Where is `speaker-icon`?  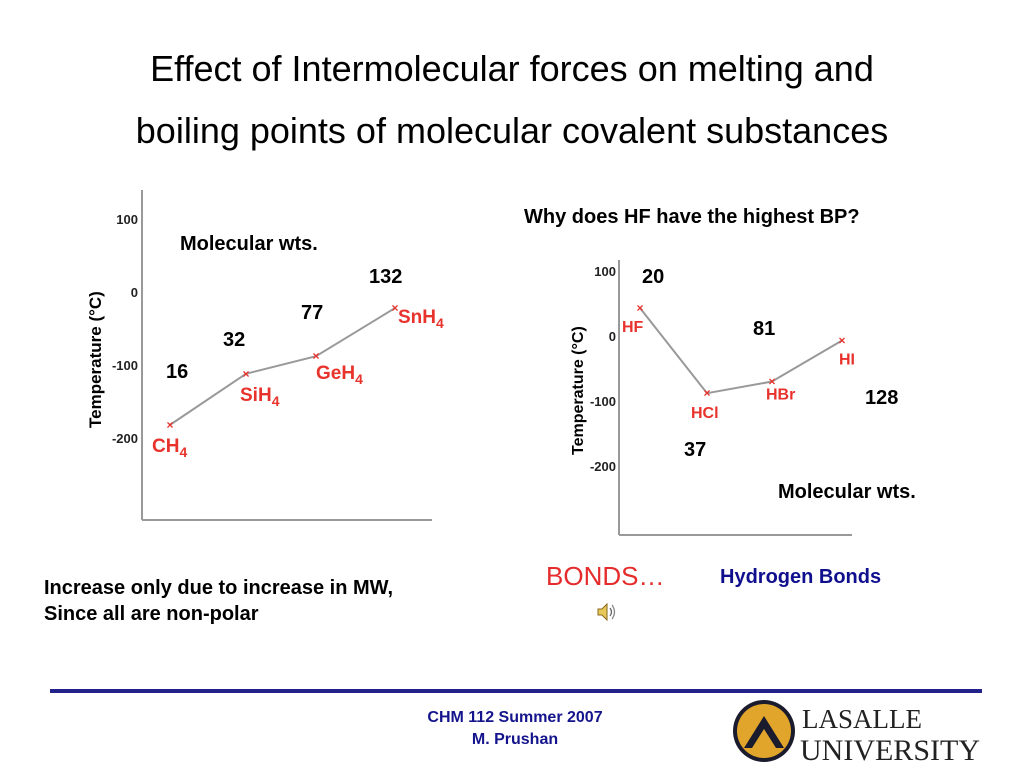 speaker-icon is located at coordinates (608, 612).